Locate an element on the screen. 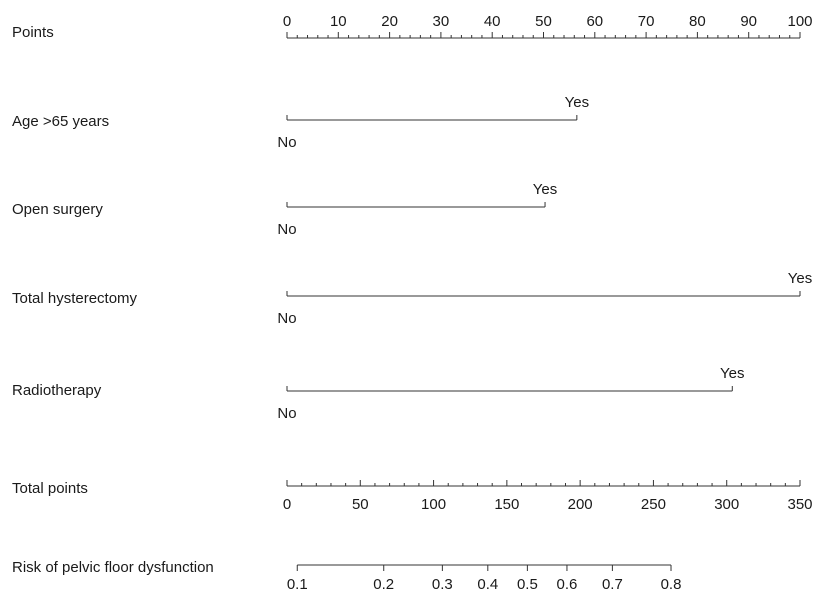 This screenshot has width=816, height=595. risk-tick-label: 0.5 is located at coordinates (527, 584).